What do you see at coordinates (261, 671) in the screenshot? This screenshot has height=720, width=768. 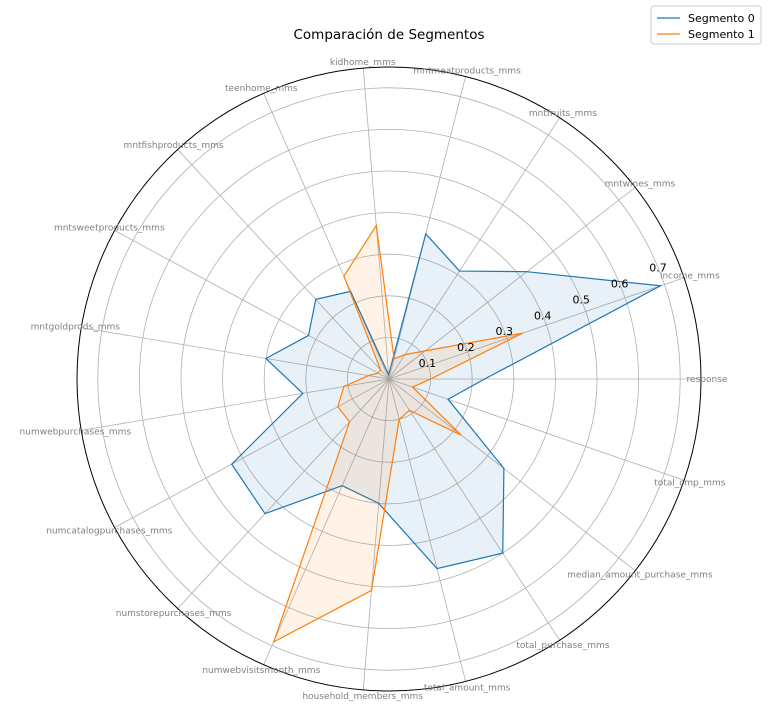 I see `axis-label: numwebvisitsmonth_mms` at bounding box center [261, 671].